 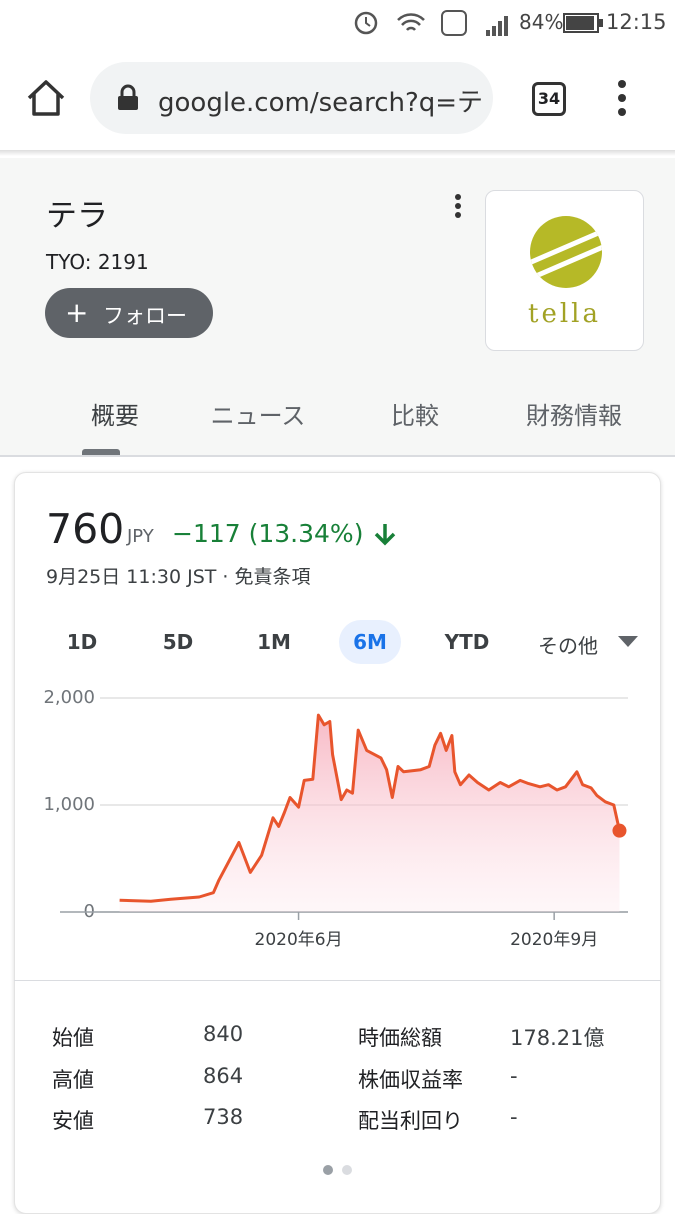 What do you see at coordinates (557, 1038) in the screenshot?
I see `stat-value: 178.21億` at bounding box center [557, 1038].